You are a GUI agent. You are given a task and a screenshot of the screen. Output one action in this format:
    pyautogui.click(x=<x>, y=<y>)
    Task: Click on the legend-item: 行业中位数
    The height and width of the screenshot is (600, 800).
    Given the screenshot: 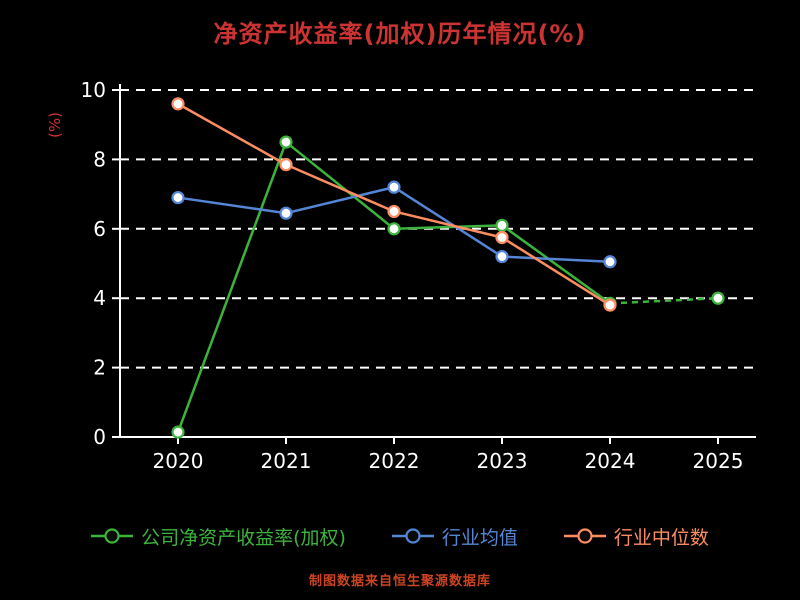 What is the action you would take?
    pyautogui.click(x=636, y=536)
    